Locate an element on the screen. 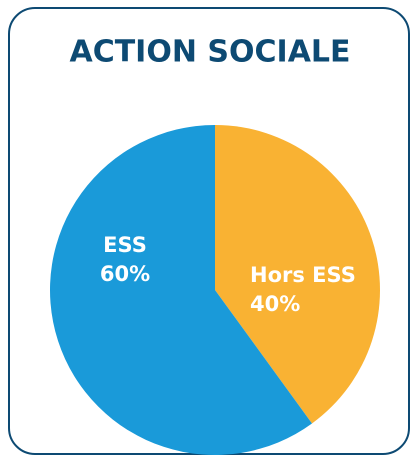  slice-category: ESS is located at coordinates (125, 245).